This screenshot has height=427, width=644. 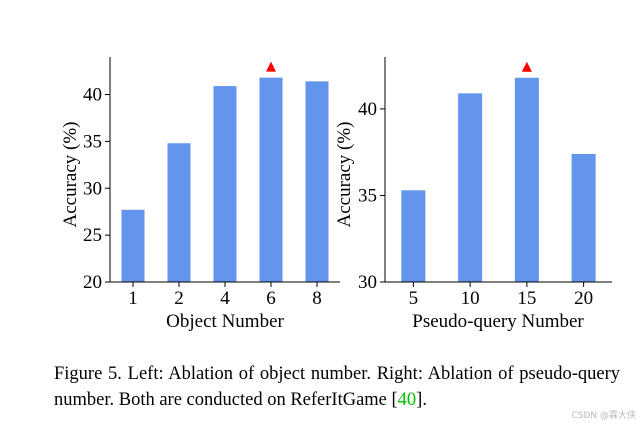 I want to click on x-tick-label: 10, so click(x=470, y=298).